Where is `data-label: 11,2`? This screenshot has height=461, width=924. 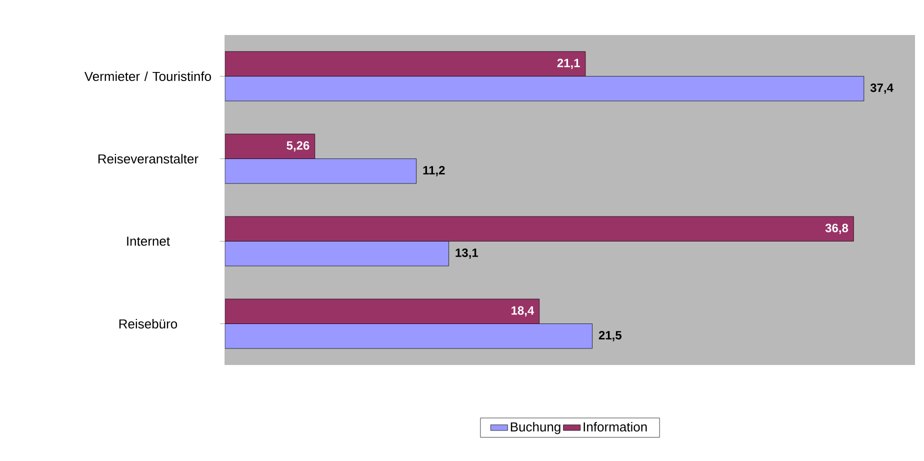 data-label: 11,2 is located at coordinates (434, 171).